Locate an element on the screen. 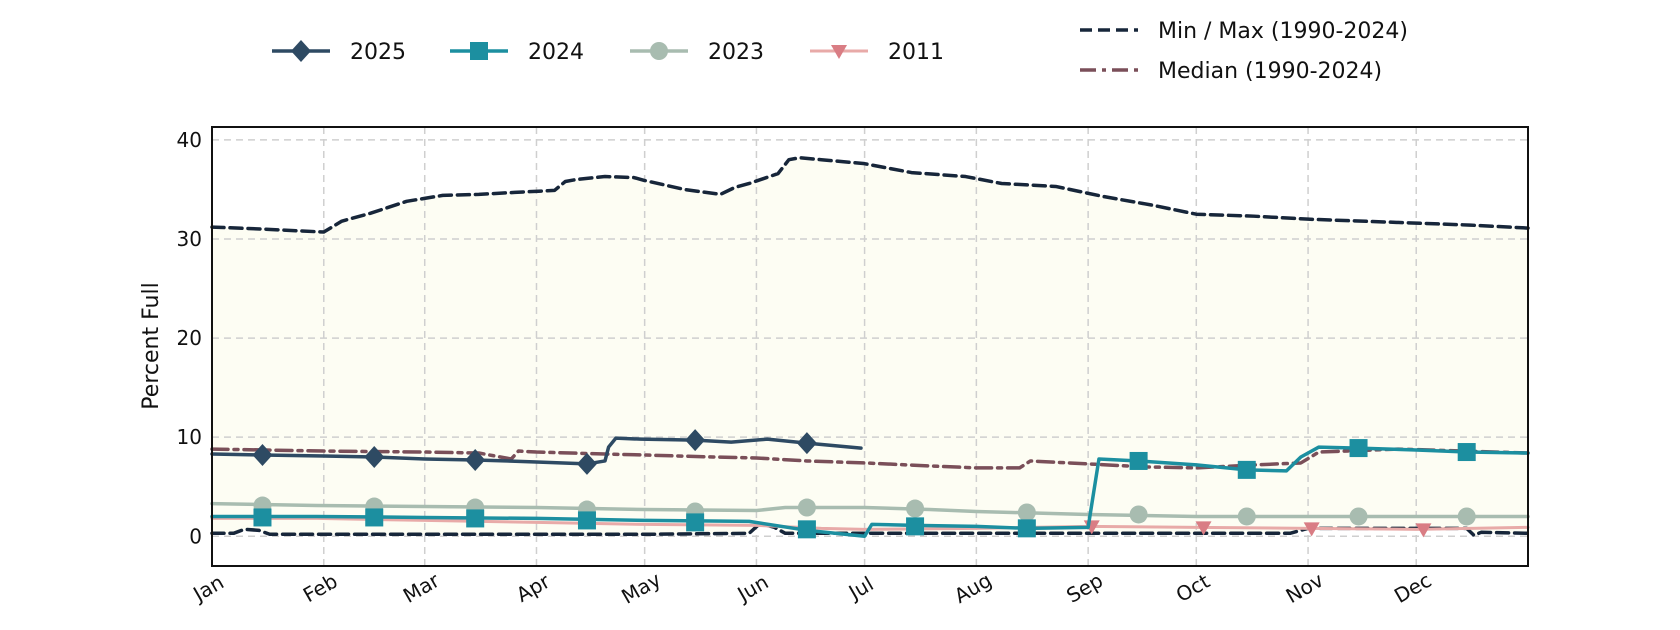  x-tick-label: Aug is located at coordinates (973, 588).